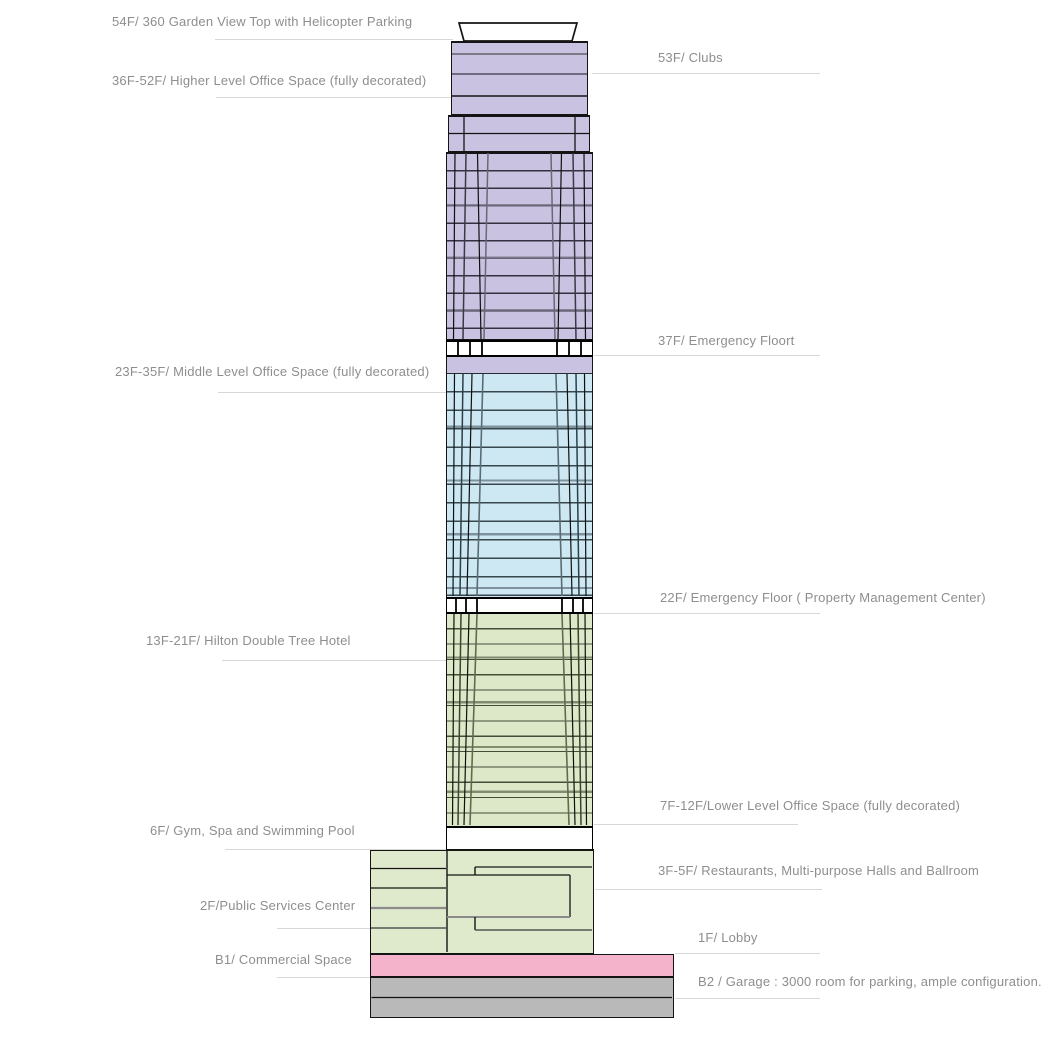 This screenshot has height=1040, width=1061. Describe the element at coordinates (519, 605) in the screenshot. I see `section-22f-emergency-floor` at that location.